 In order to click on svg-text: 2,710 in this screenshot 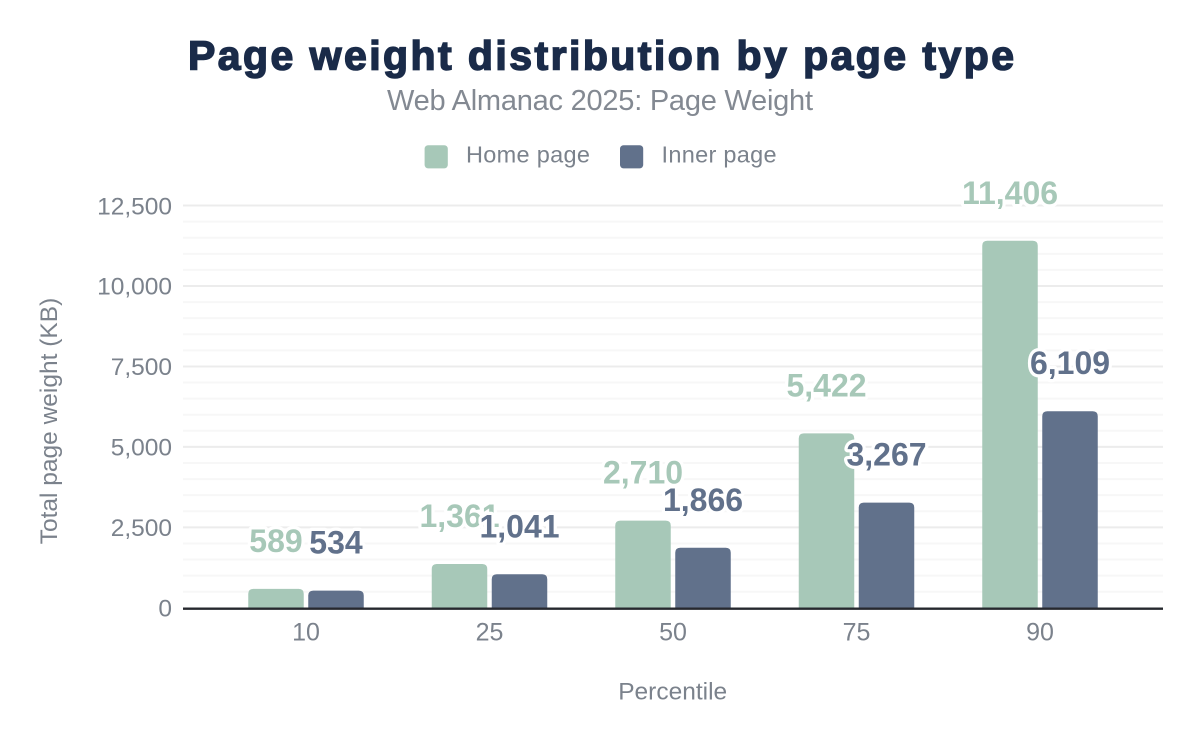, I will do `click(643, 473)`.